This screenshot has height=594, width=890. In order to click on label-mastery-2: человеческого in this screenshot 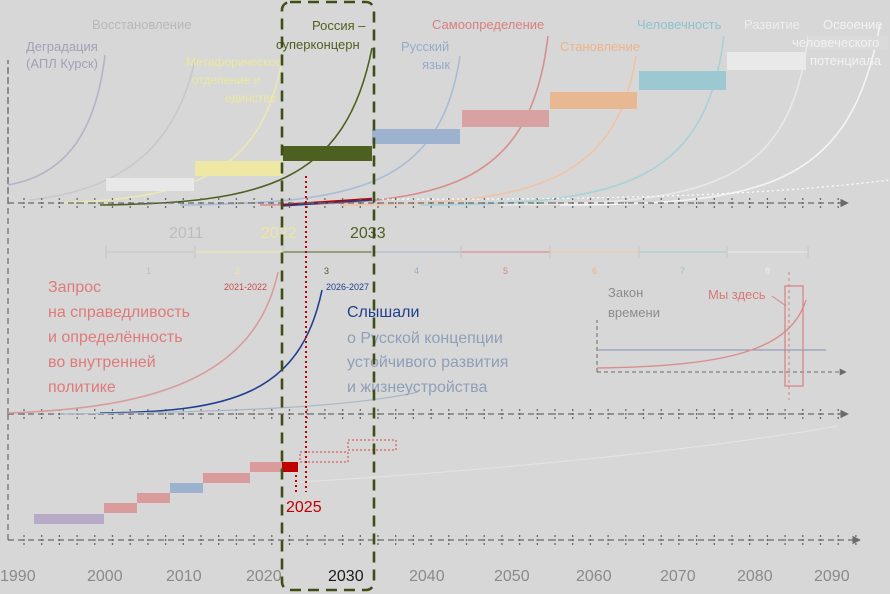, I will do `click(835, 42)`.